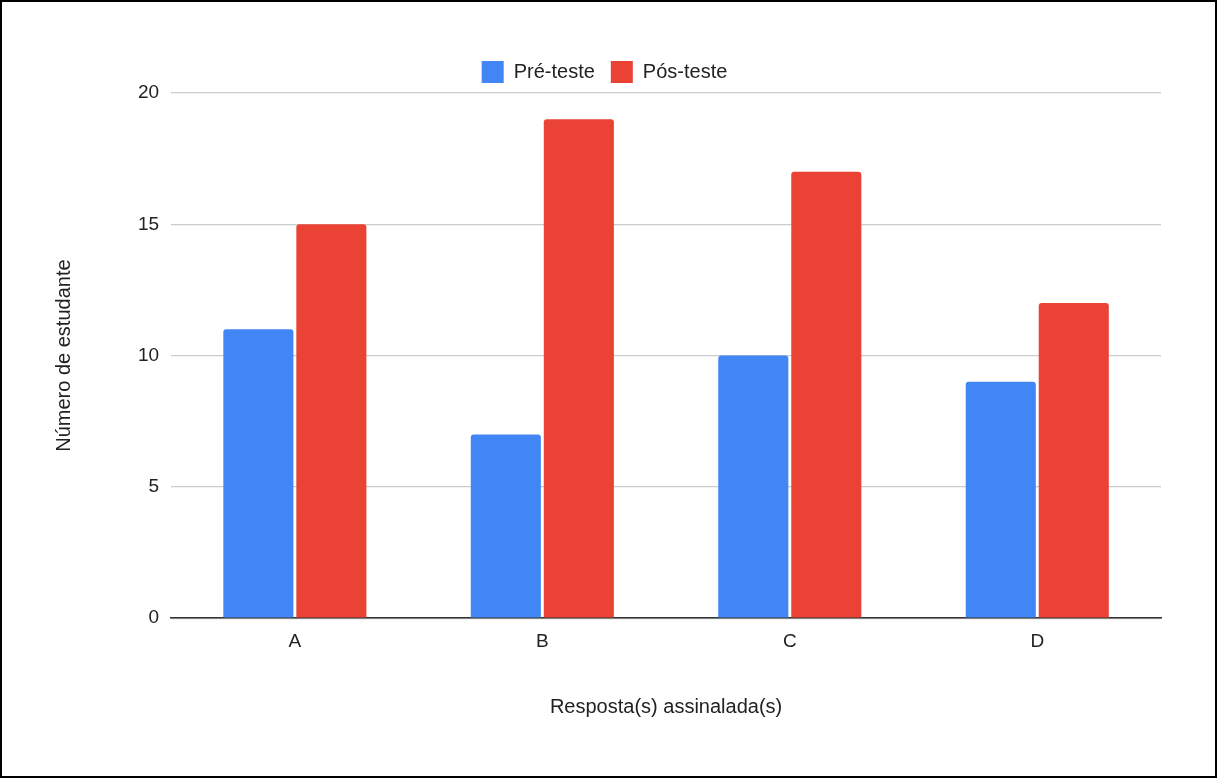  Describe the element at coordinates (154, 486) in the screenshot. I see `y-tick-label: 5` at that location.